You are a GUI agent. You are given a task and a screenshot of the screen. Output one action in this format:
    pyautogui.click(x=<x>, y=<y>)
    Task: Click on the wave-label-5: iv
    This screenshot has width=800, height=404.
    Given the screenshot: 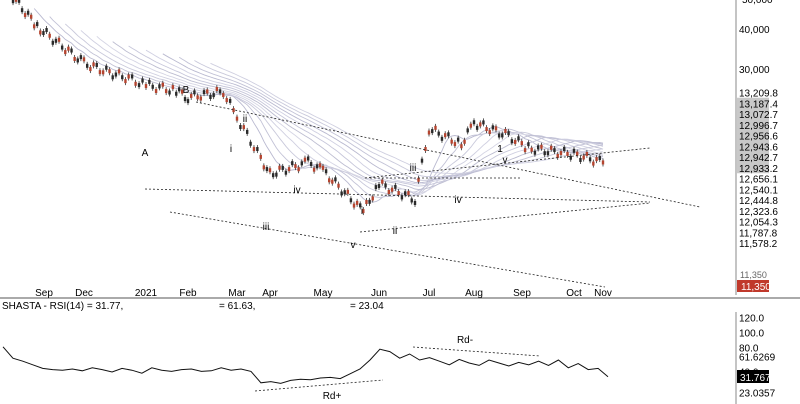 What is the action you would take?
    pyautogui.click(x=296, y=190)
    